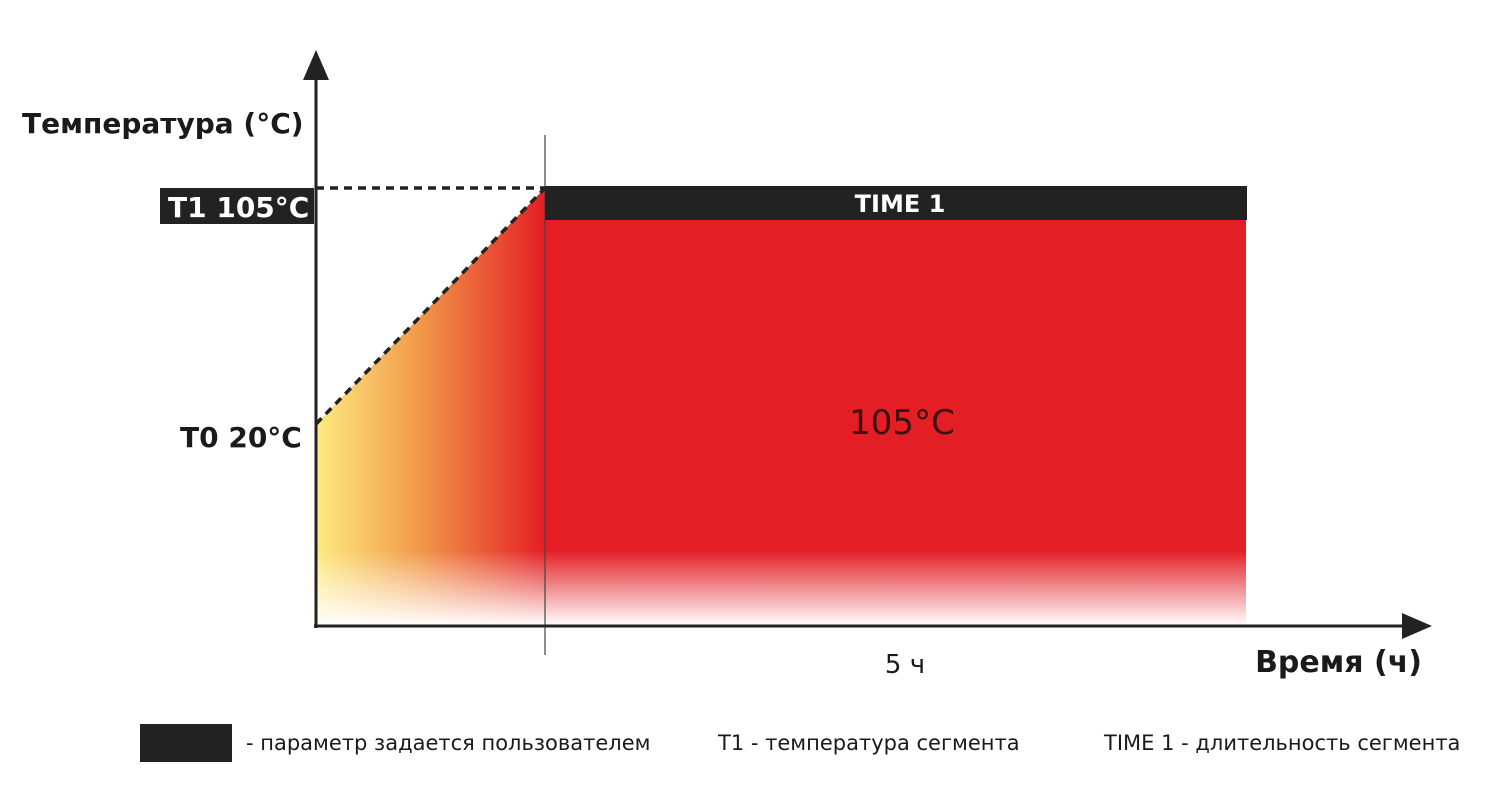 This screenshot has width=1500, height=812. Describe the element at coordinates (1282, 743) in the screenshot. I see `legend-time1-desc: TIME 1 - длительность сегмента` at that location.